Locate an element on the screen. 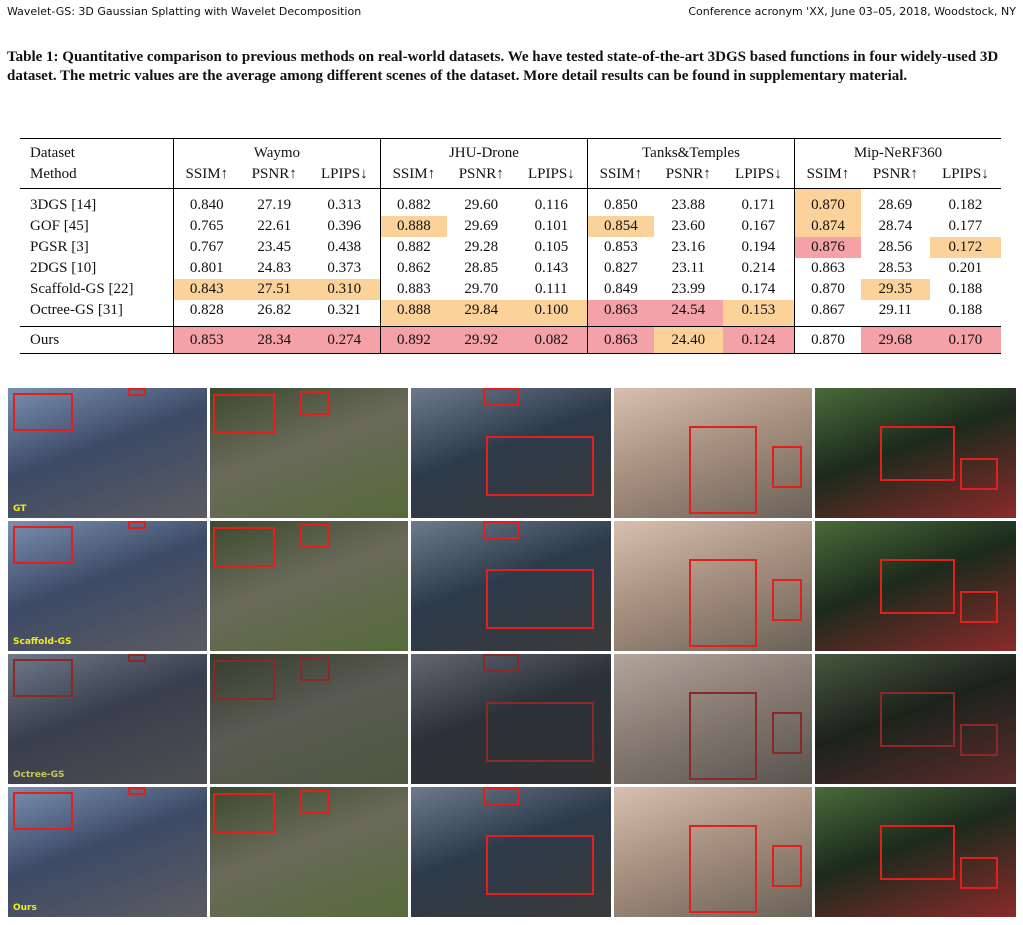 Image resolution: width=1023 pixels, height=925 pixels. metric-value: 0.828 is located at coordinates (206, 313).